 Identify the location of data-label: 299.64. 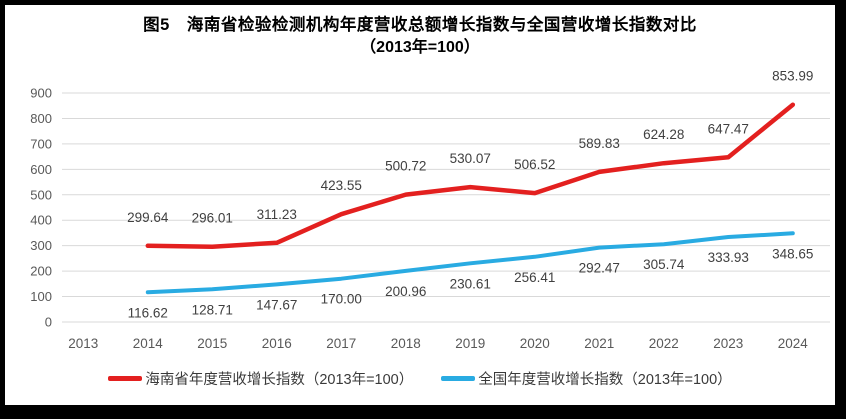
(148, 217).